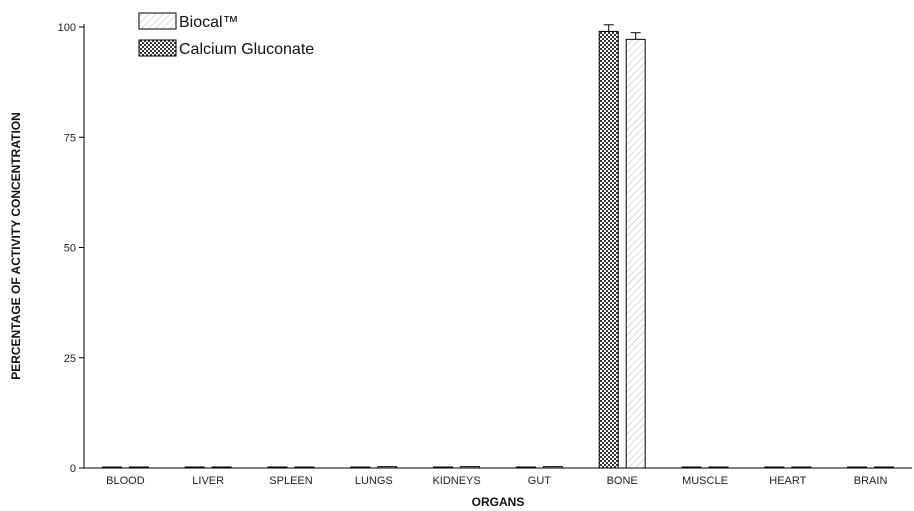  I want to click on x-tick-label: HEART, so click(787, 481).